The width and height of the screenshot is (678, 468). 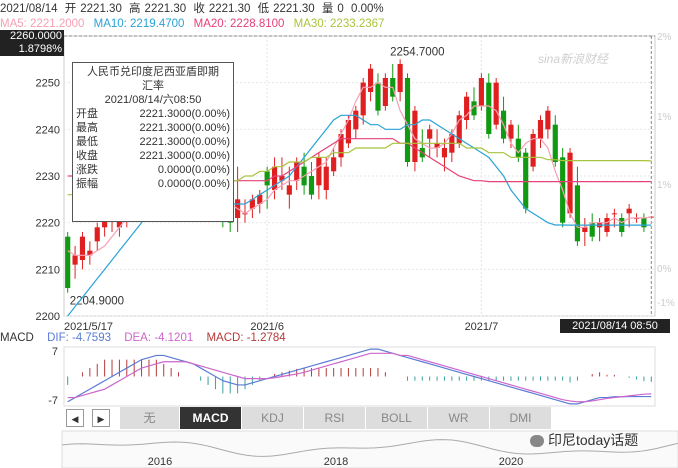 What do you see at coordinates (53, 401) in the screenshot?
I see `macd-ymin-label: -7` at bounding box center [53, 401].